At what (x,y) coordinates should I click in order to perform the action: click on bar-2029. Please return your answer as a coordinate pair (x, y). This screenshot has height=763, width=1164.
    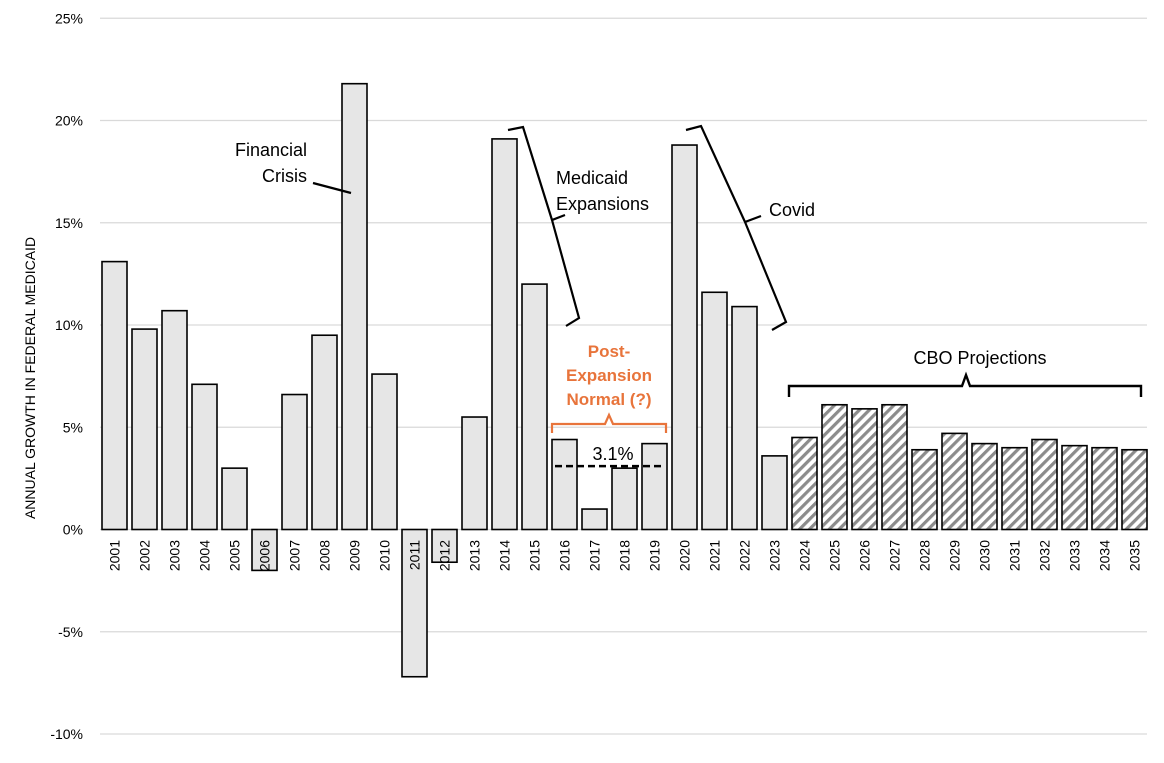
    Looking at the image, I should click on (954, 481).